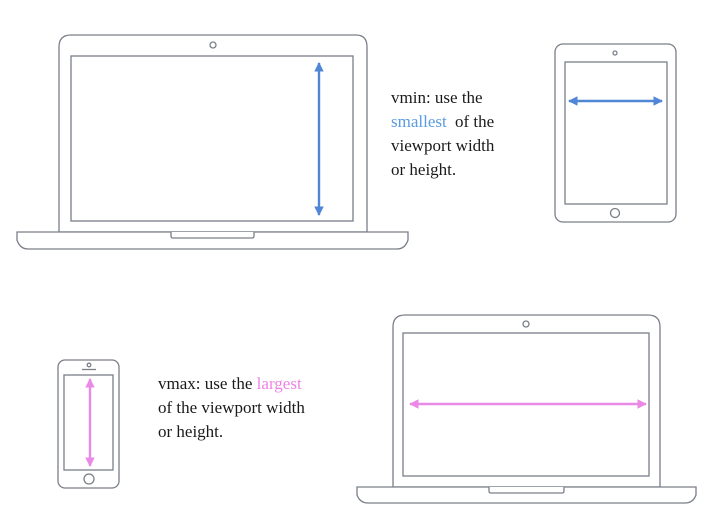 This screenshot has height=522, width=726. I want to click on tablet-camera, so click(615, 53).